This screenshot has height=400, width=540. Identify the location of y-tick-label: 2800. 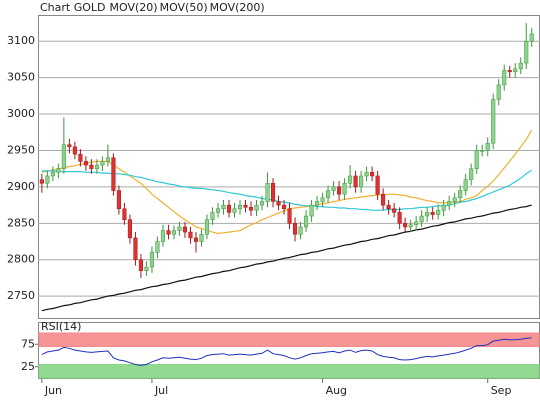
(21, 259).